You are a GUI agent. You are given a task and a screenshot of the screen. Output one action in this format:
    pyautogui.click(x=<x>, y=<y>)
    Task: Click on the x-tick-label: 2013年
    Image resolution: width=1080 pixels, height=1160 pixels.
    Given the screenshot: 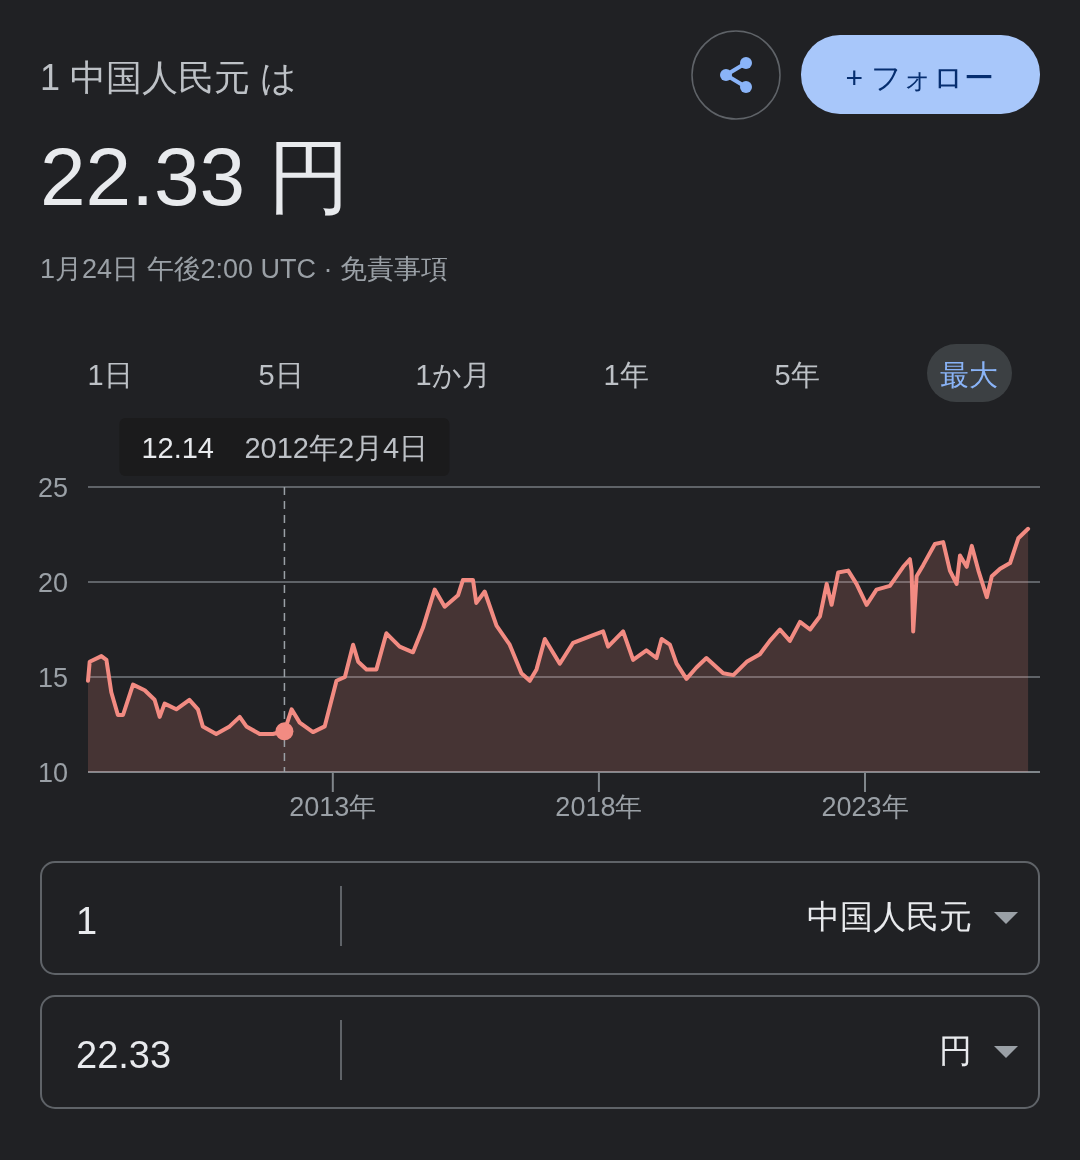 What is the action you would take?
    pyautogui.click(x=333, y=807)
    